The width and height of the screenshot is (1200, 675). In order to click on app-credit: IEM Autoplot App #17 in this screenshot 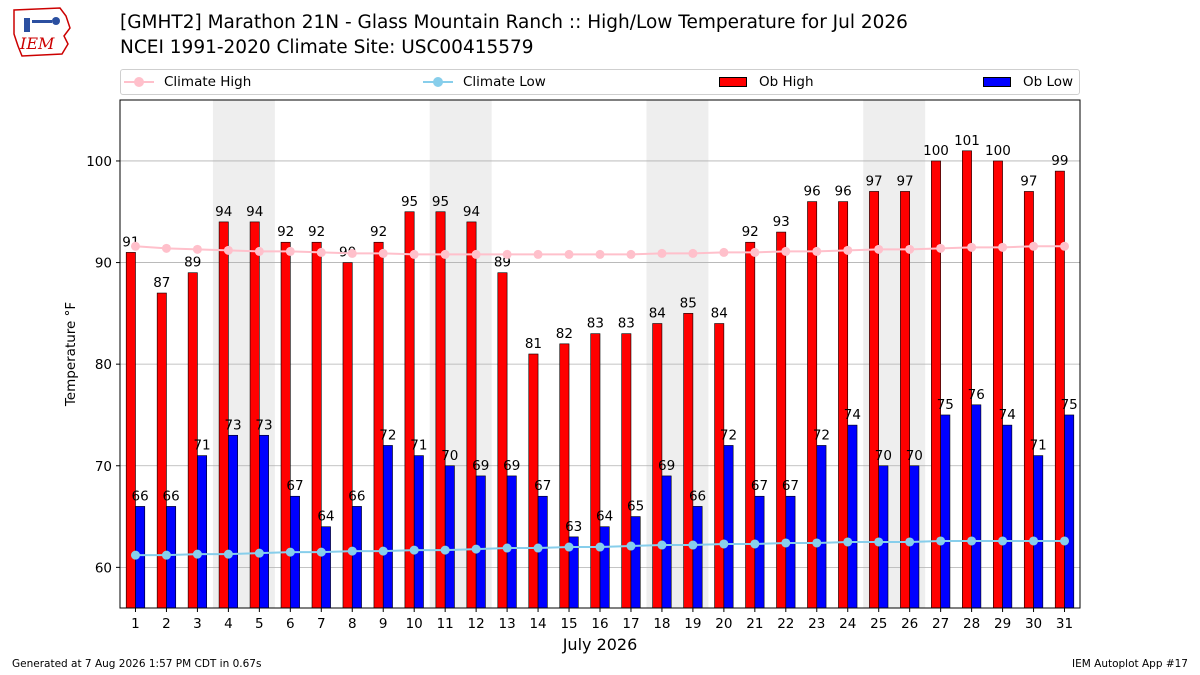, I will do `click(1130, 664)`.